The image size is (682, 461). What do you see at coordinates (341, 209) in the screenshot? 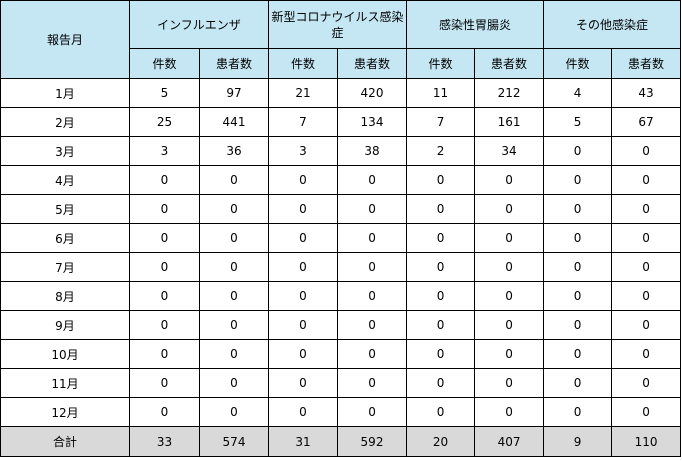
I see `table-row: 5月 0 0 0 0 0 0 0 0` at bounding box center [341, 209].